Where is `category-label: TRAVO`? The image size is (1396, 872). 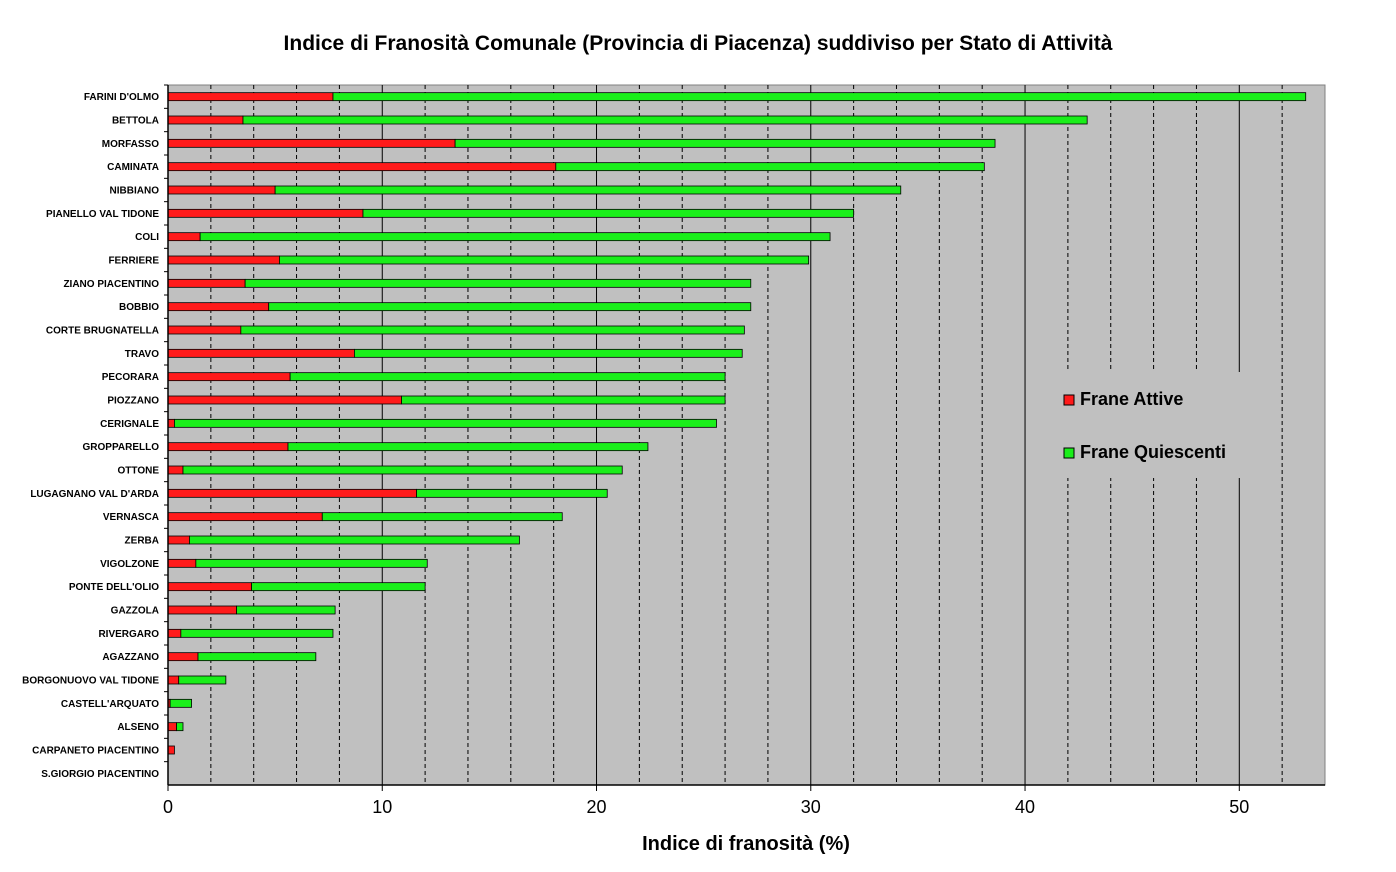 category-label: TRAVO is located at coordinates (142, 354).